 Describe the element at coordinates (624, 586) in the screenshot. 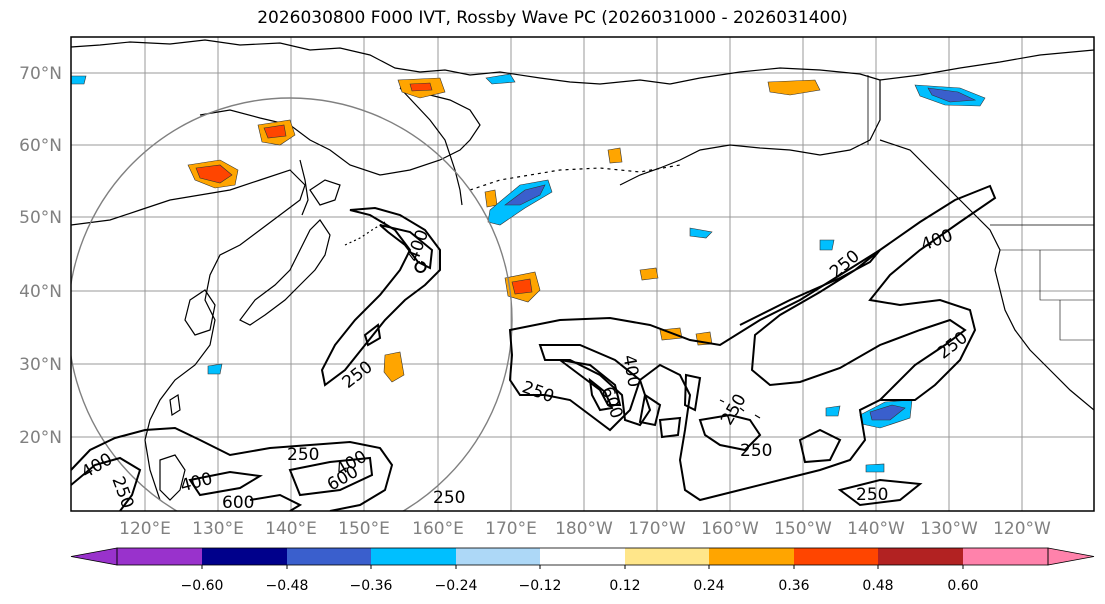

I see `colorbar-tick-label: 0.12` at that location.